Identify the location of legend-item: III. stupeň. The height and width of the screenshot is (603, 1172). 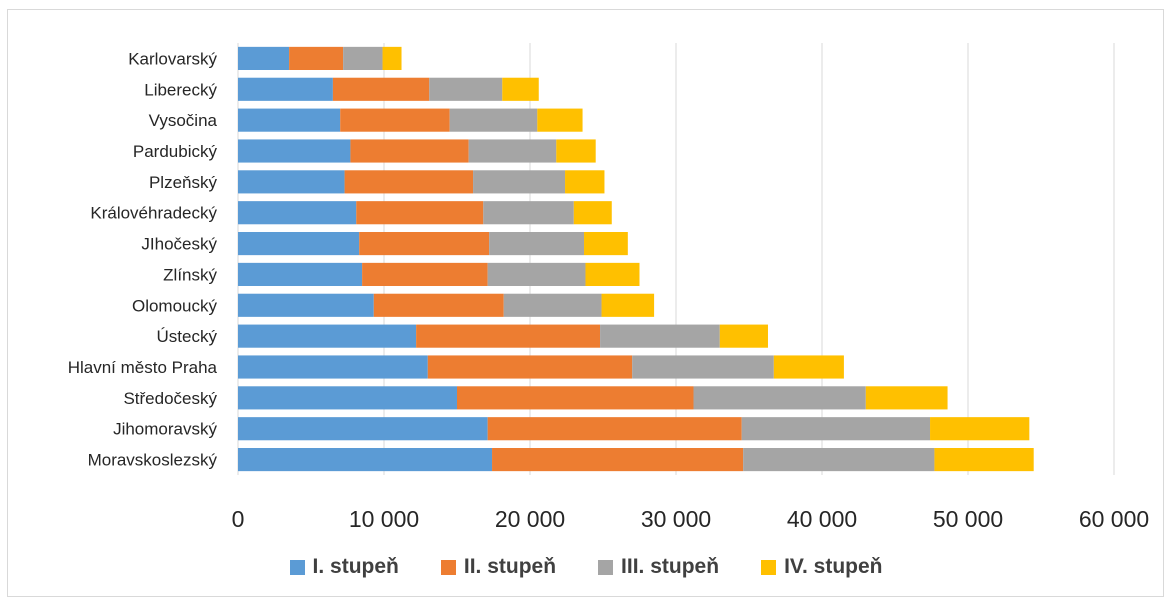
(658, 567).